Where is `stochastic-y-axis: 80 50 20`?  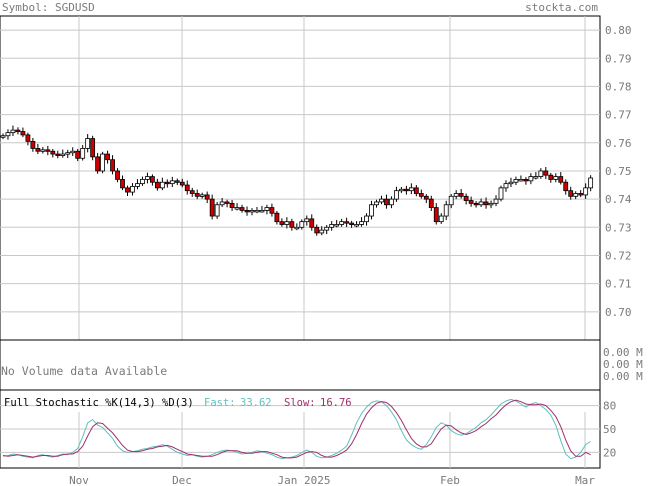
stochastic-y-axis: 80 50 20 is located at coordinates (609, 430).